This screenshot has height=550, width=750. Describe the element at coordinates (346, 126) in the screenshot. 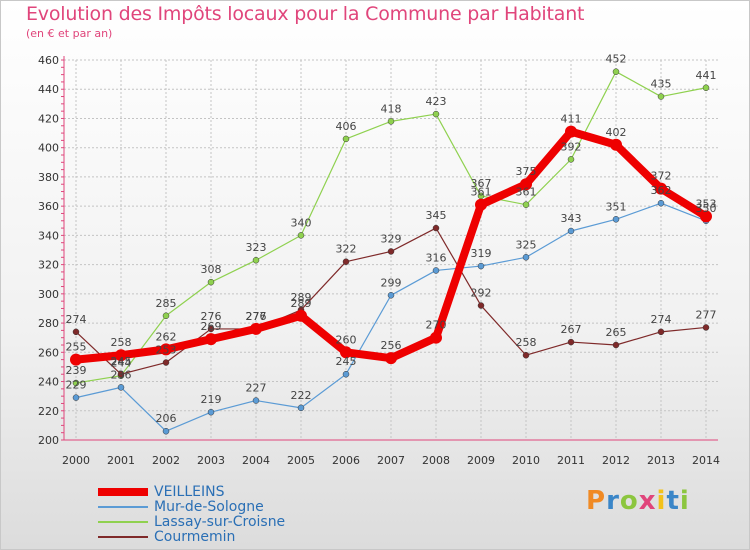

I see `data-label-lassay-sur-croisne: 406` at that location.